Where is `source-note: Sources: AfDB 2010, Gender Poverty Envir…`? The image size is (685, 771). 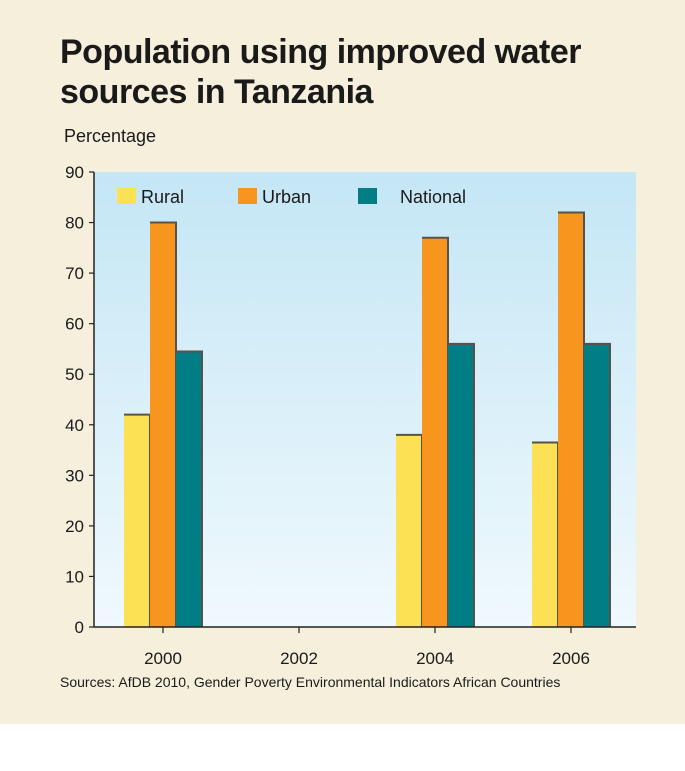 source-note: Sources: AfDB 2010, Gender Poverty Envir… is located at coordinates (310, 682).